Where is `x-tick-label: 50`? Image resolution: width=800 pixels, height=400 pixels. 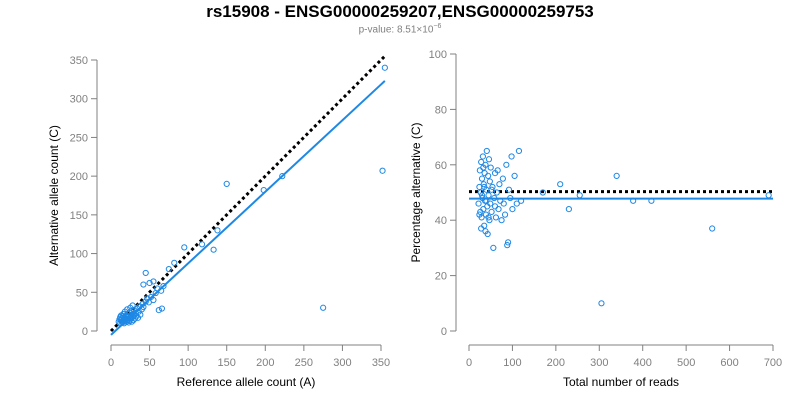 x-tick-label: 50 is located at coordinates (149, 363).